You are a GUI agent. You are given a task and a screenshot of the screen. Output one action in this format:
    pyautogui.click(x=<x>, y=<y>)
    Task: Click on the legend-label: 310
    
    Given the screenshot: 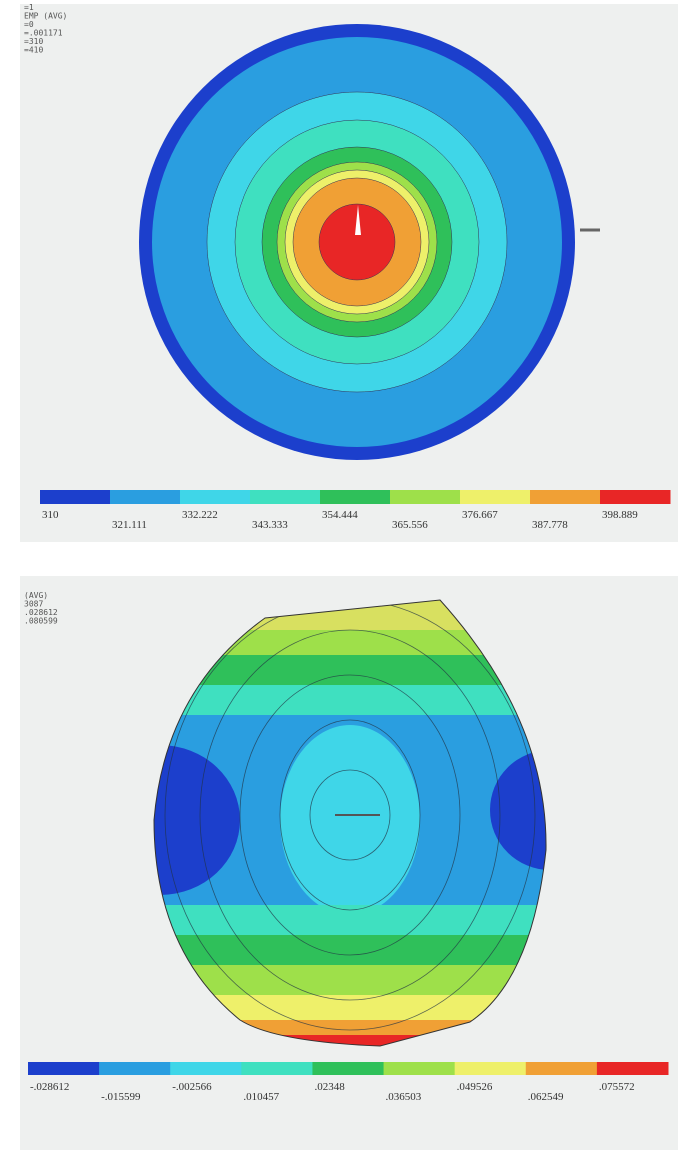 What is the action you would take?
    pyautogui.click(x=50, y=515)
    